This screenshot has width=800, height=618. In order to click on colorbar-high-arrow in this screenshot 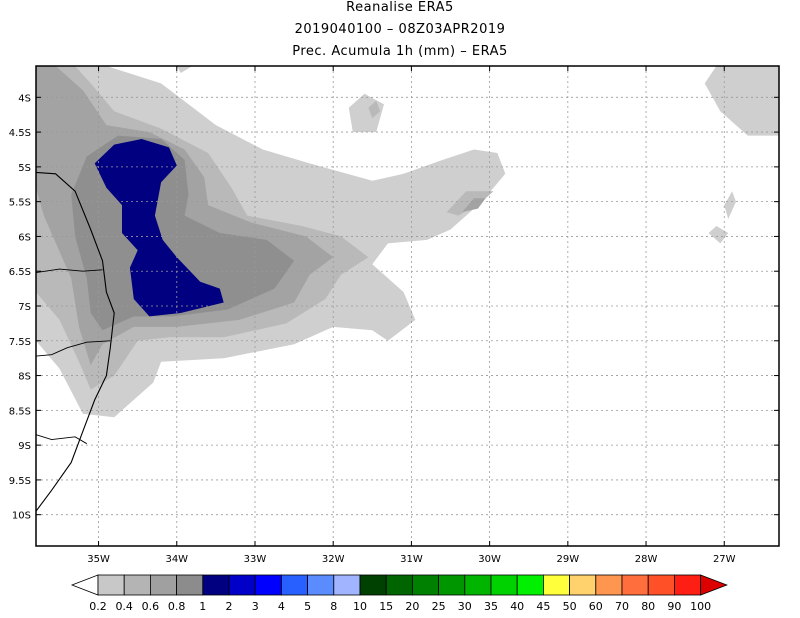, I will do `click(714, 585)`.